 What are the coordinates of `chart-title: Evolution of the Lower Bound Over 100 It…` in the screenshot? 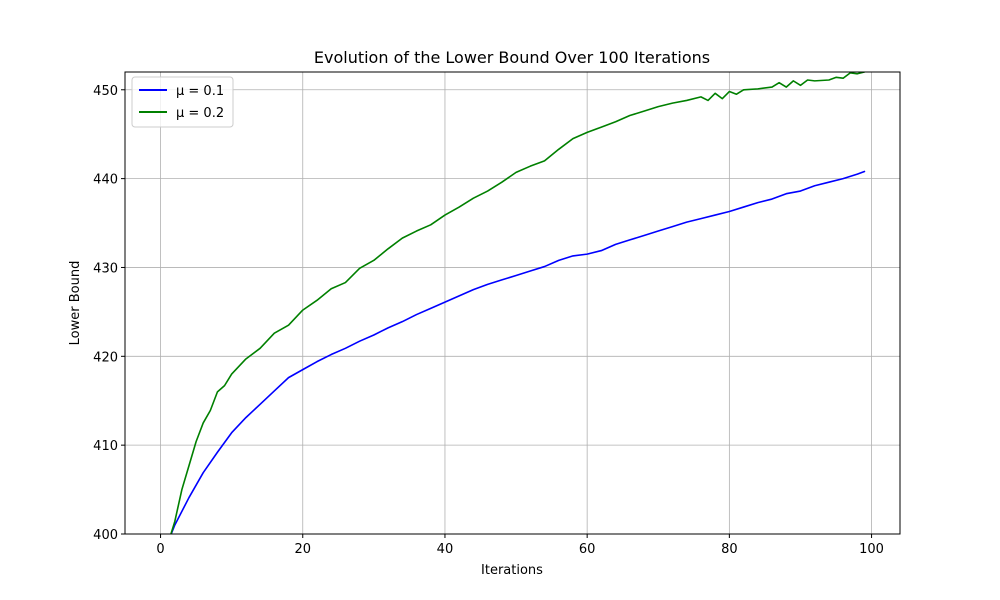 It's located at (512, 57).